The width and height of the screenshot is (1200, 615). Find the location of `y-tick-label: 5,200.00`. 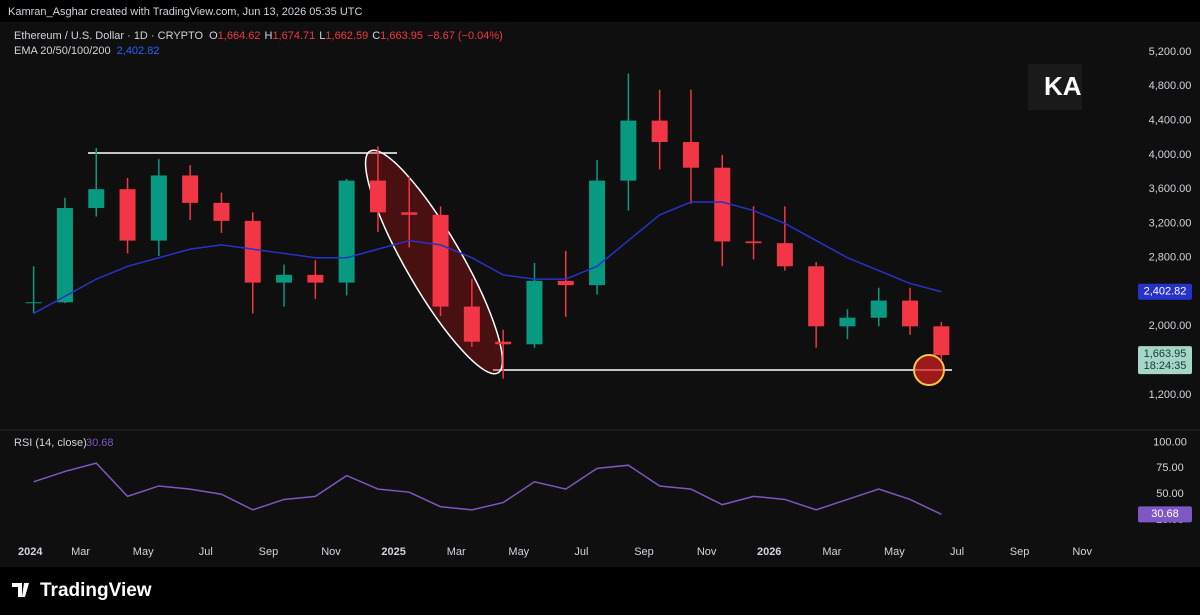

y-tick-label: 5,200.00 is located at coordinates (1170, 52).